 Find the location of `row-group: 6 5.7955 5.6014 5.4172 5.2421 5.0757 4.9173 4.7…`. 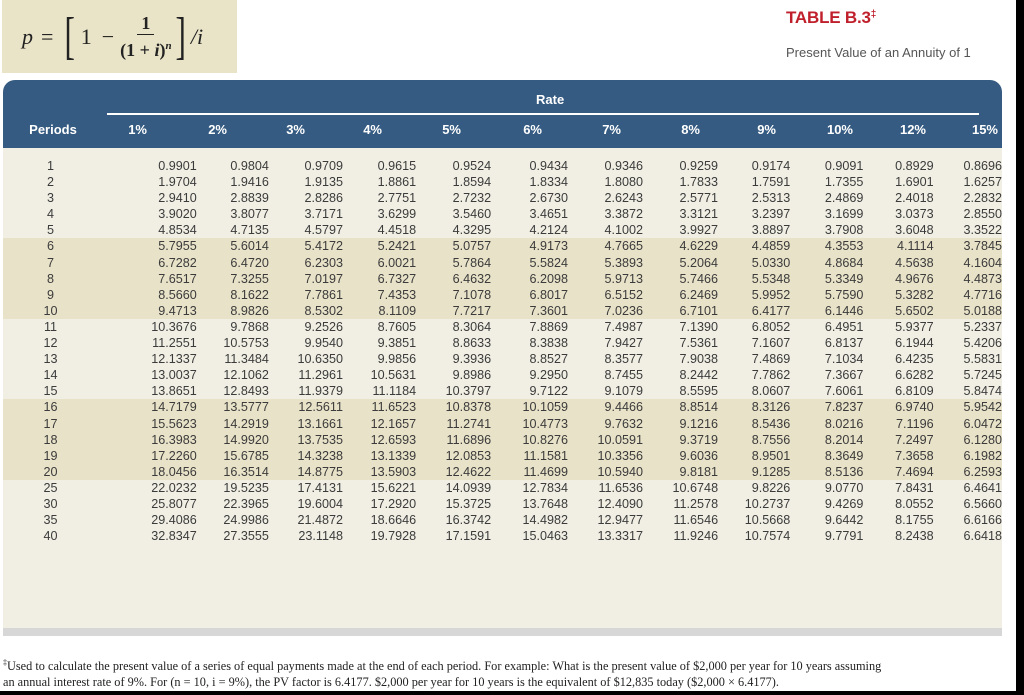

row-group: 6 5.7955 5.6014 5.4172 5.2421 5.0757 4.9173 4.7… is located at coordinates (502, 278).